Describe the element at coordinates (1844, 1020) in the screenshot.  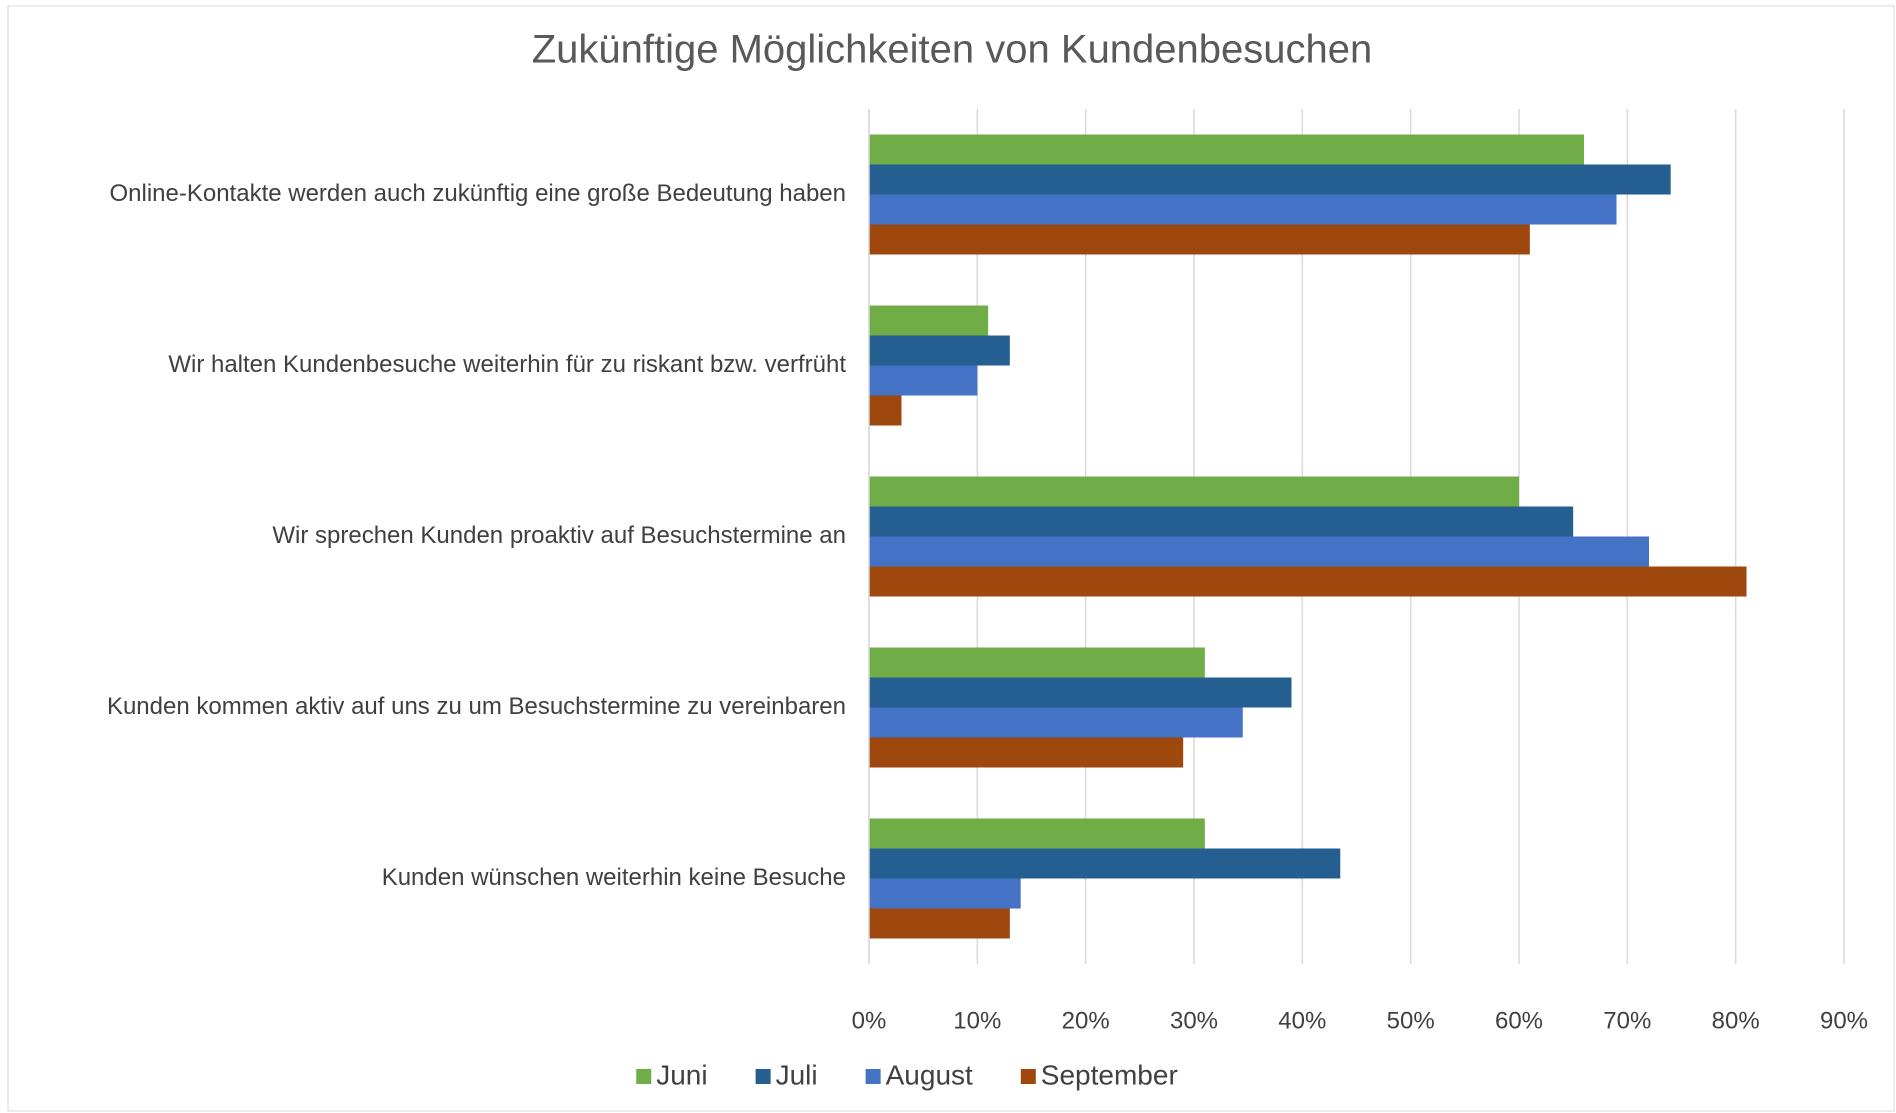
I see `x-tick-label: 90%` at that location.